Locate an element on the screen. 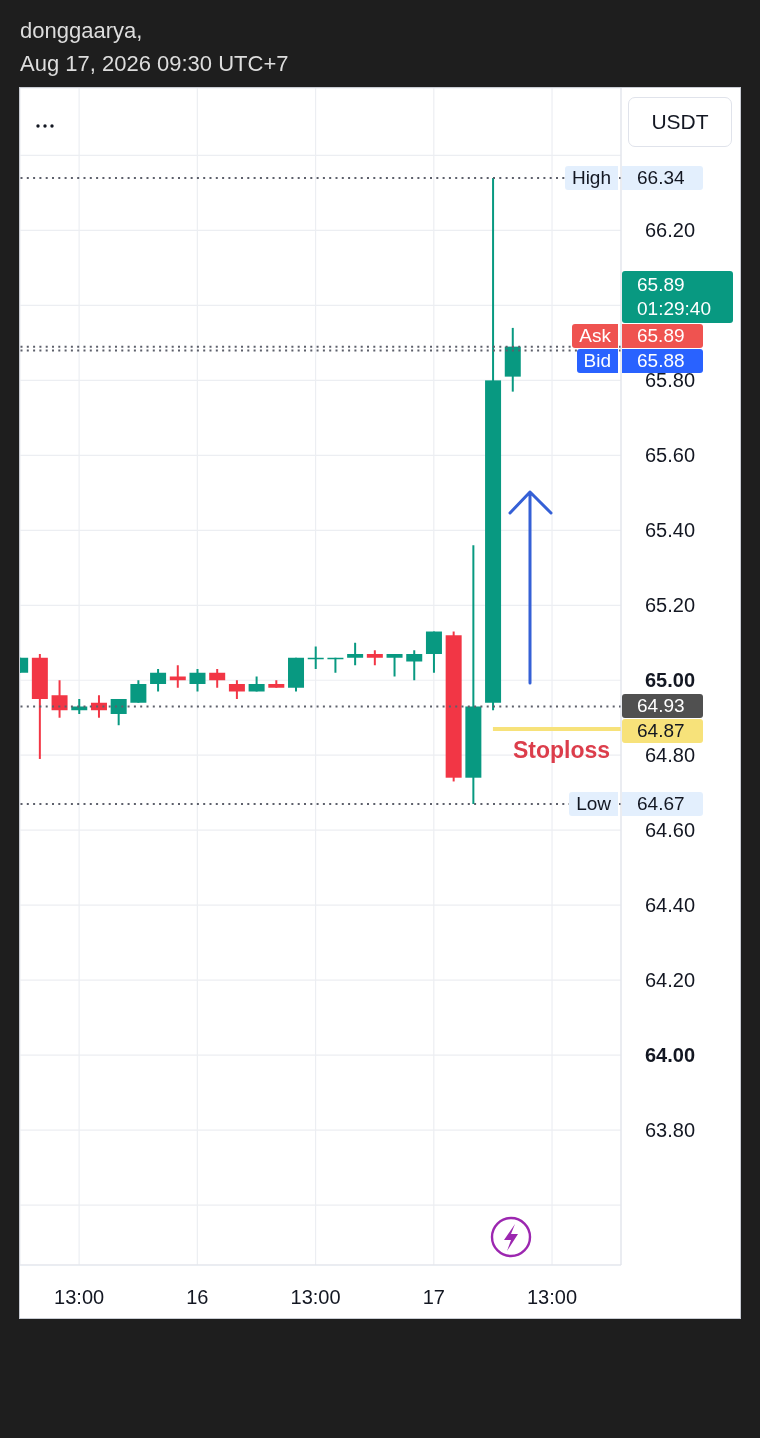 The height and width of the screenshot is (1438, 760). y-tick-label: 65.20 is located at coordinates (670, 605).